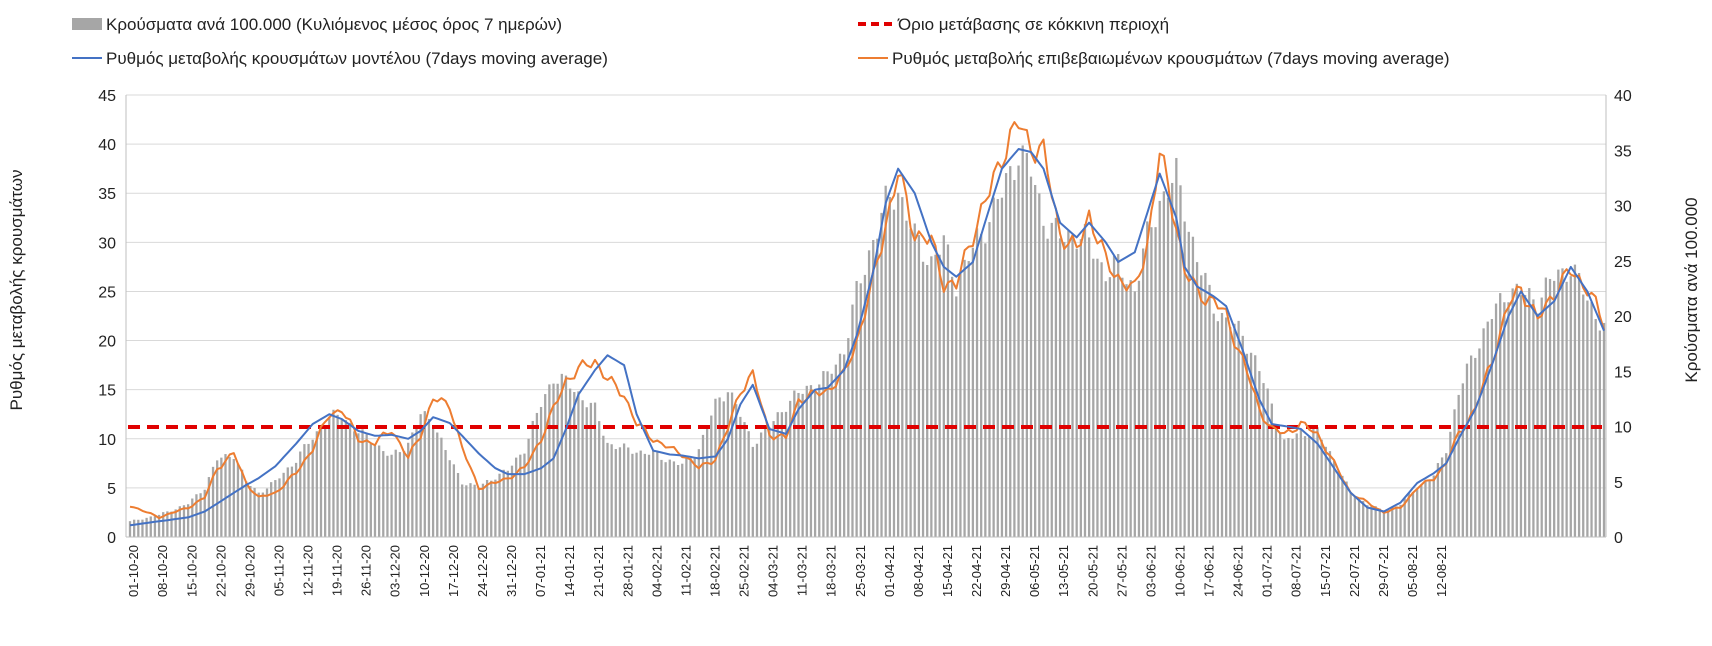 The height and width of the screenshot is (646, 1712). I want to click on x-tick-04-02-21: 04-02-21, so click(656, 571).